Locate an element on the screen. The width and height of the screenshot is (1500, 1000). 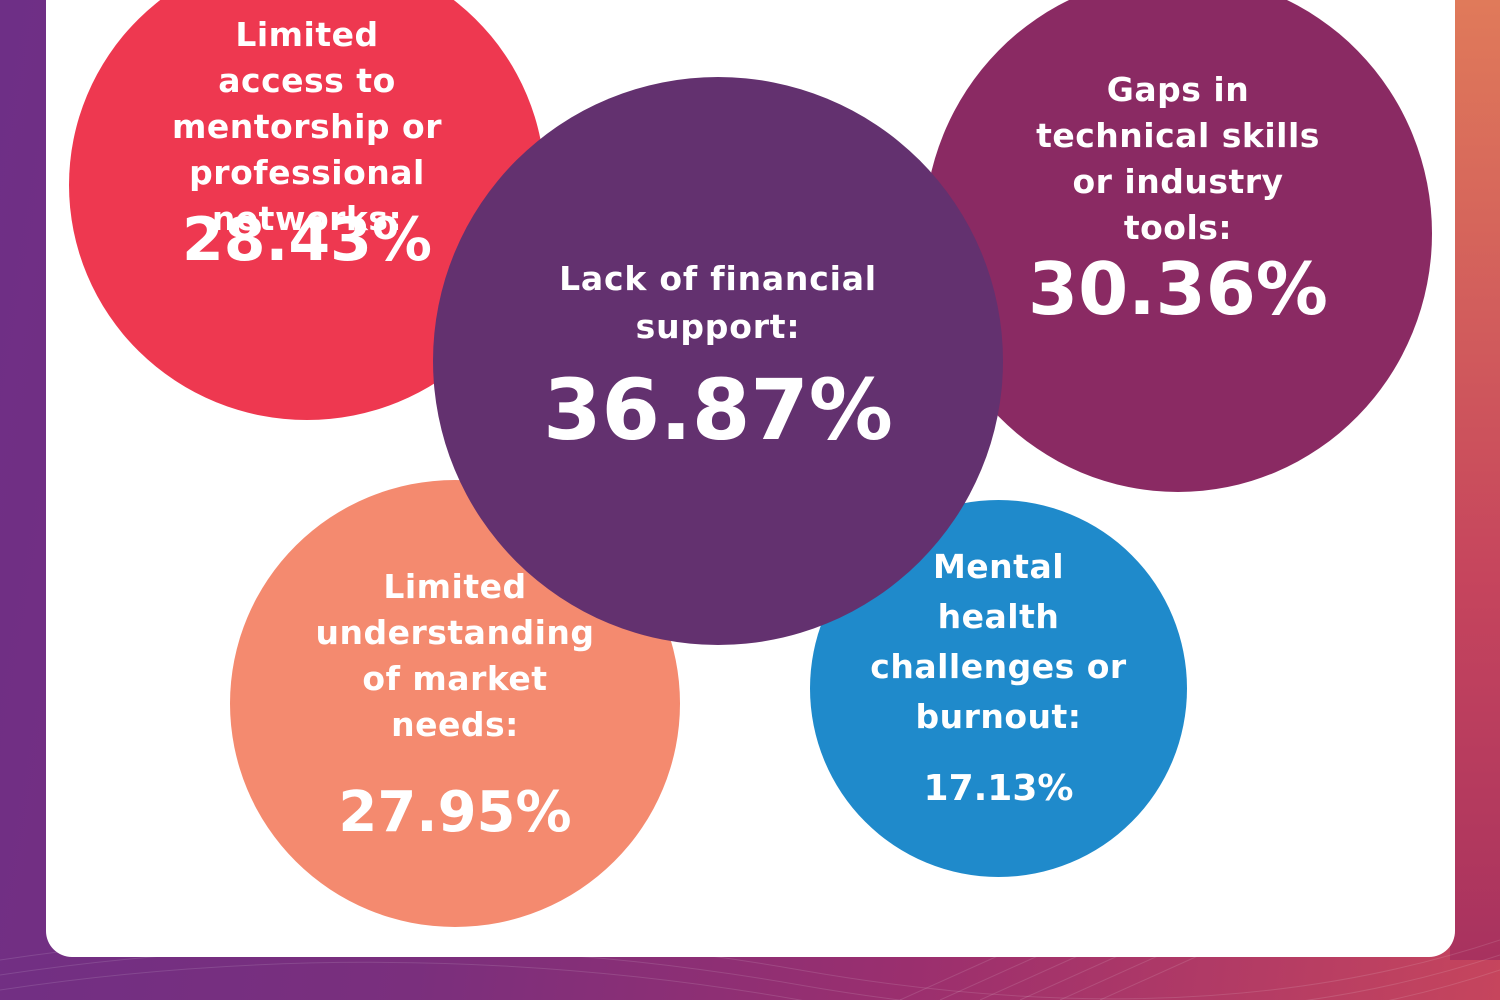
bubble-label: Mental health challenges or burnout: is located at coordinates (998, 641).